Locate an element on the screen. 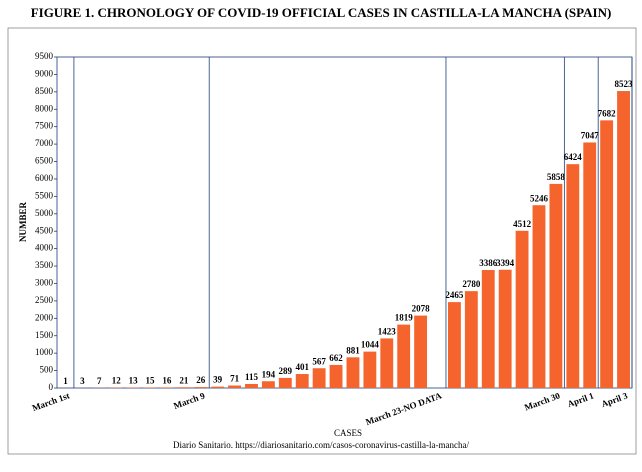 This screenshot has width=642, height=472. value-label: 115 is located at coordinates (252, 377).